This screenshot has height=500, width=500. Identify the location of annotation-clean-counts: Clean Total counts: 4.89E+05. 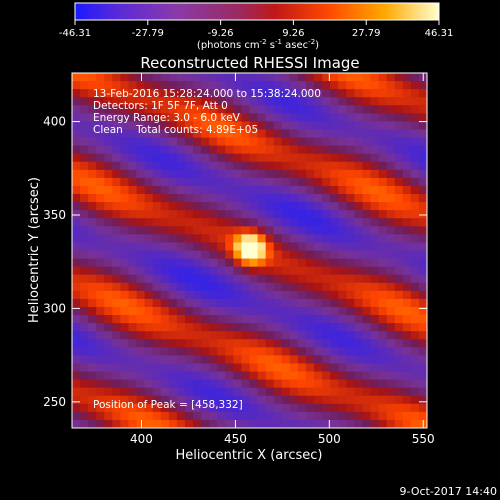
(175, 130).